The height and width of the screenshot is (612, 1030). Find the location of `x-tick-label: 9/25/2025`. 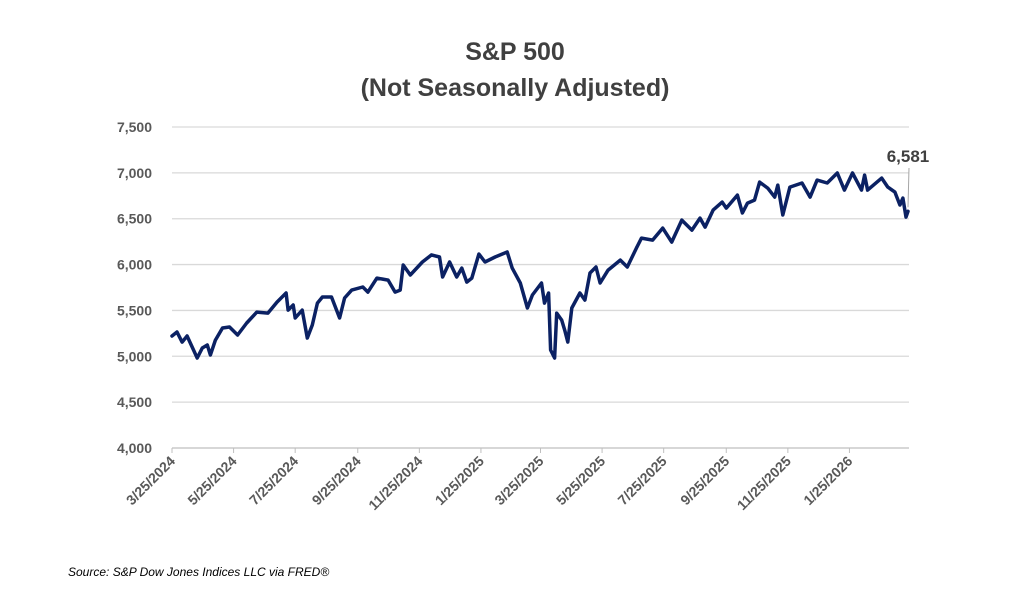

x-tick-label: 9/25/2025 is located at coordinates (705, 481).